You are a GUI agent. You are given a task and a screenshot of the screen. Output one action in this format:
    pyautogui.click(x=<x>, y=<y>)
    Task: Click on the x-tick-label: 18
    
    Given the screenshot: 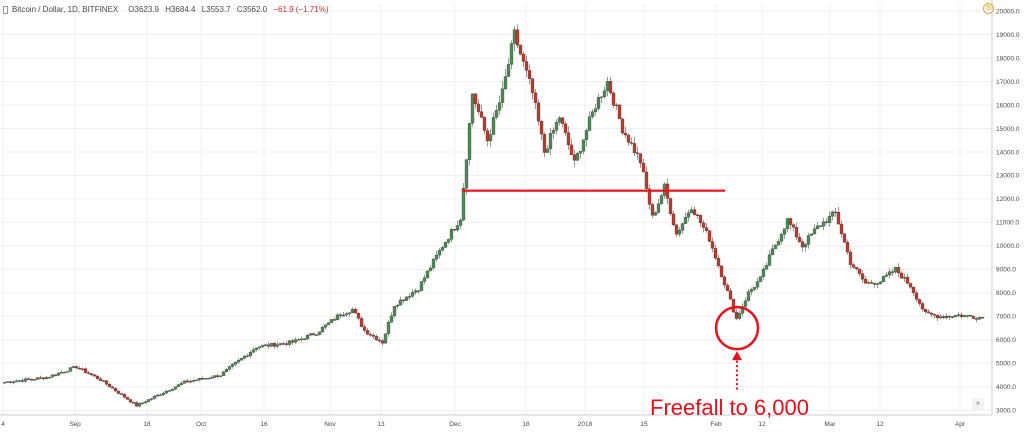 What is the action you would take?
    pyautogui.click(x=147, y=424)
    